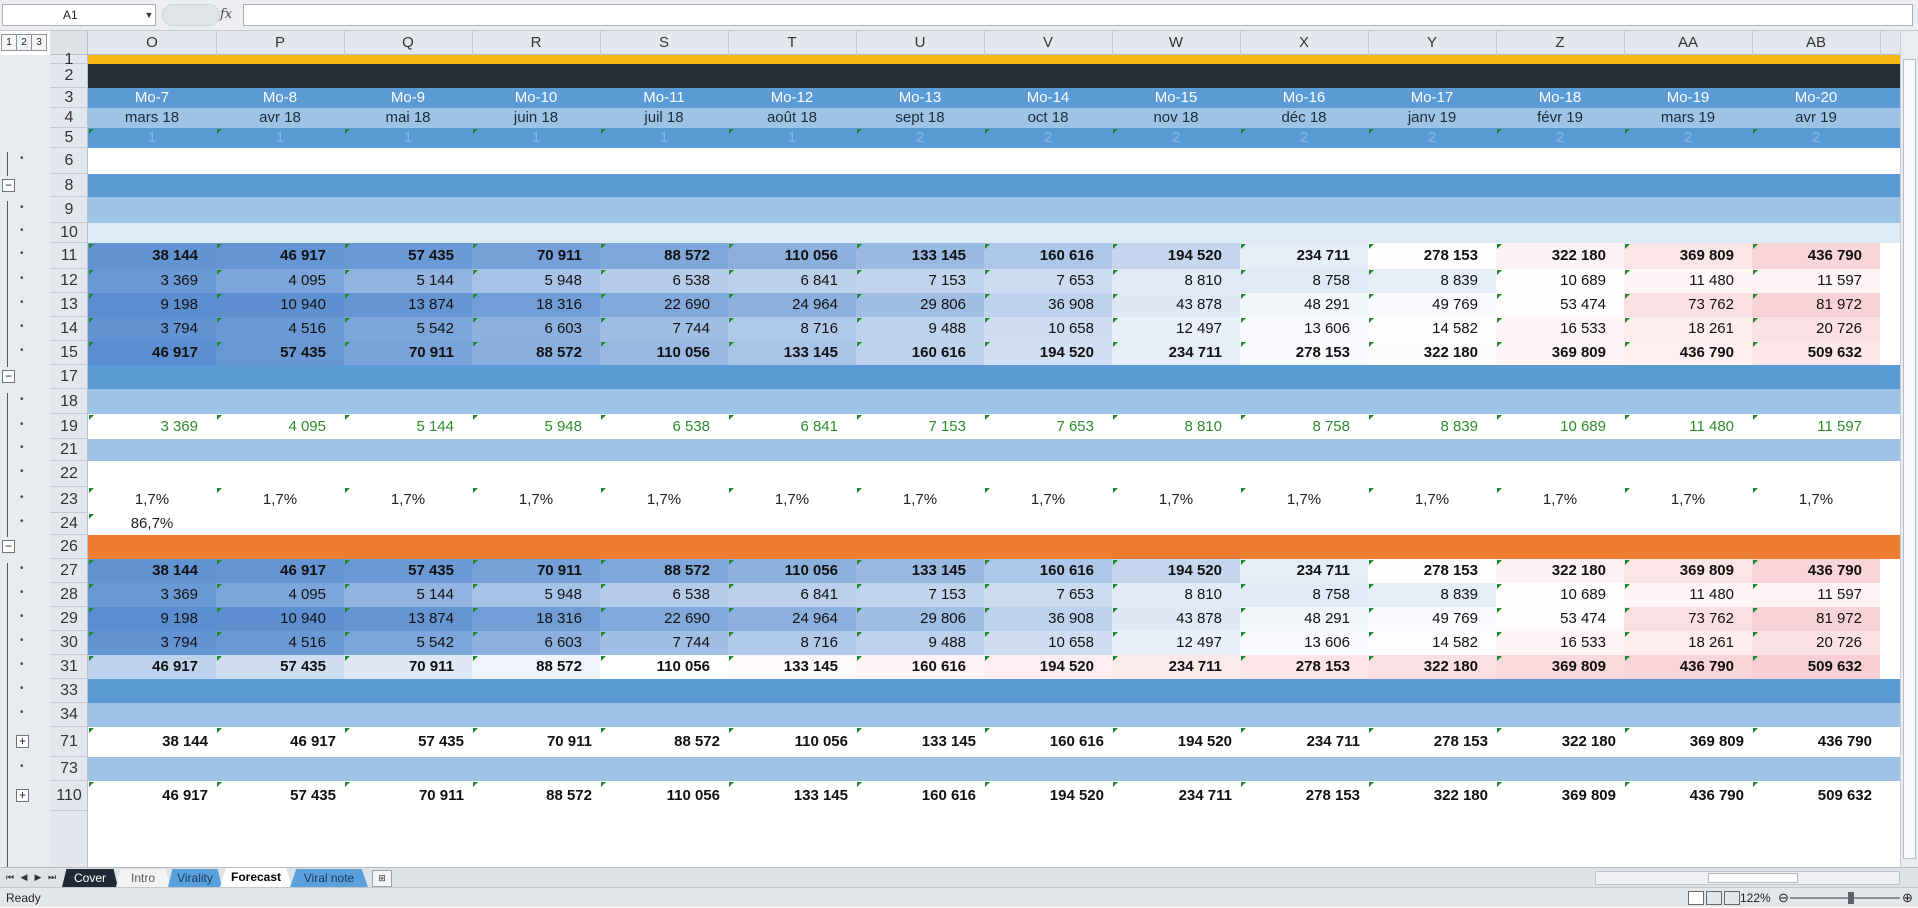 This screenshot has height=908, width=1918. What do you see at coordinates (1432, 281) in the screenshot?
I see `cell-Y12: 8 839` at bounding box center [1432, 281].